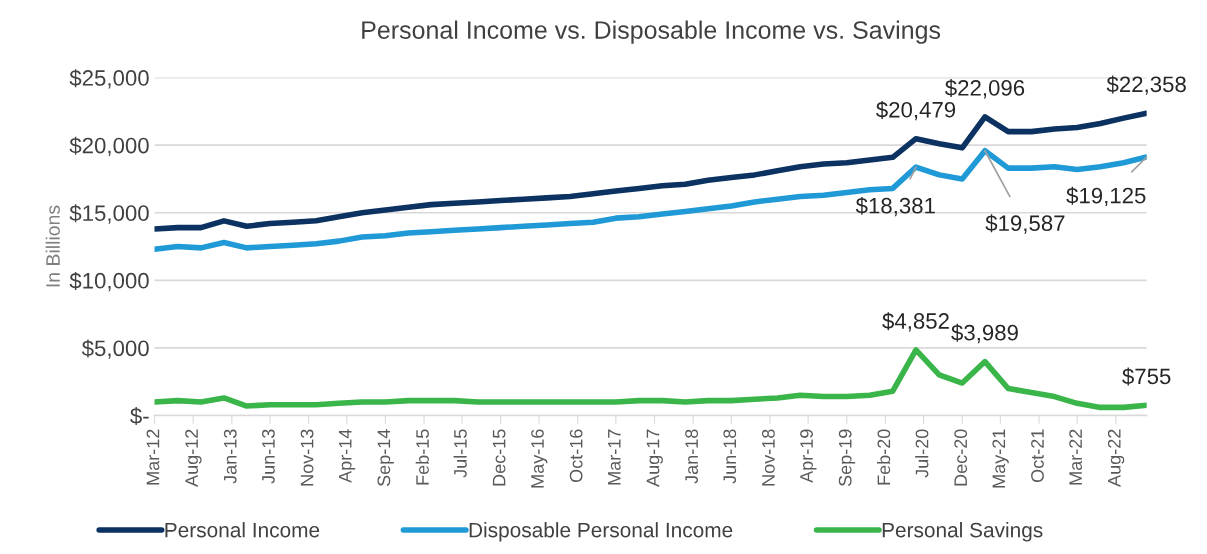 The image size is (1207, 554). I want to click on x-tick-label: Jun-18, so click(730, 456).